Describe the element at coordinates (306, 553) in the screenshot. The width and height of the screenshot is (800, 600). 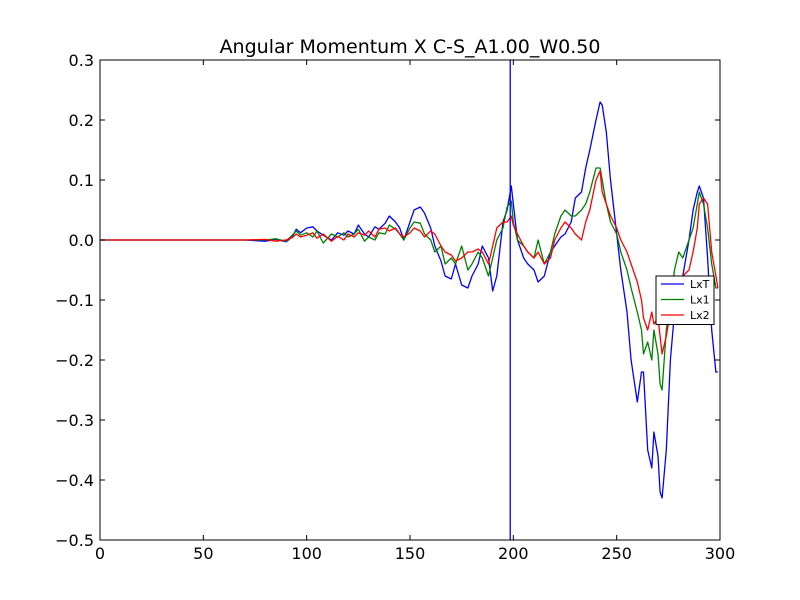
I see `x-tick-label: 100` at that location.